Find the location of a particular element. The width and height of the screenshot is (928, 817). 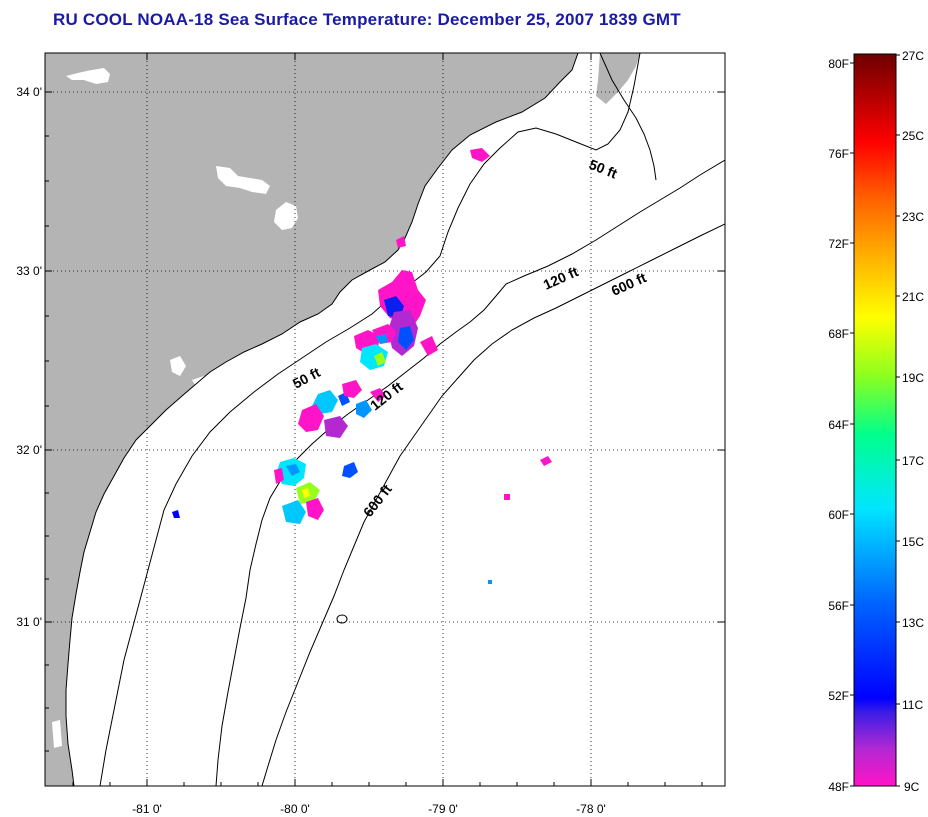

lon-label-79: -79 0' is located at coordinates (443, 809).